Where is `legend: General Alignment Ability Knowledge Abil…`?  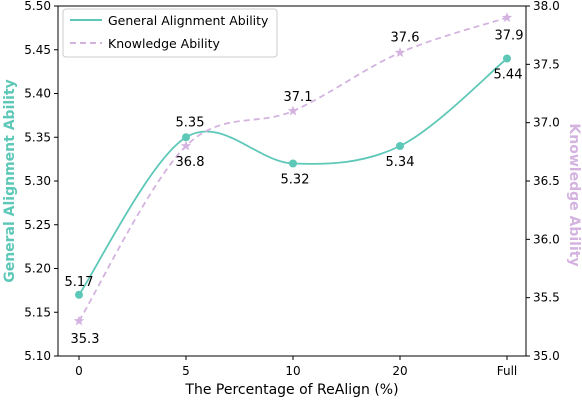 legend: General Alignment Ability Knowledge Abil… is located at coordinates (170, 33).